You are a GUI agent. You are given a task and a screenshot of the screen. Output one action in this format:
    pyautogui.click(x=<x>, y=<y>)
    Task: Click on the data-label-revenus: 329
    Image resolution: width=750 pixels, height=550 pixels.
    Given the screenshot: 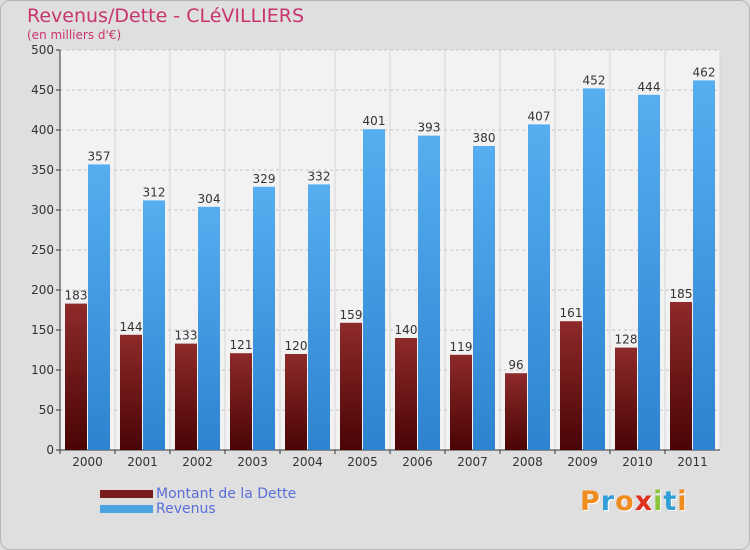 What is the action you would take?
    pyautogui.click(x=264, y=179)
    